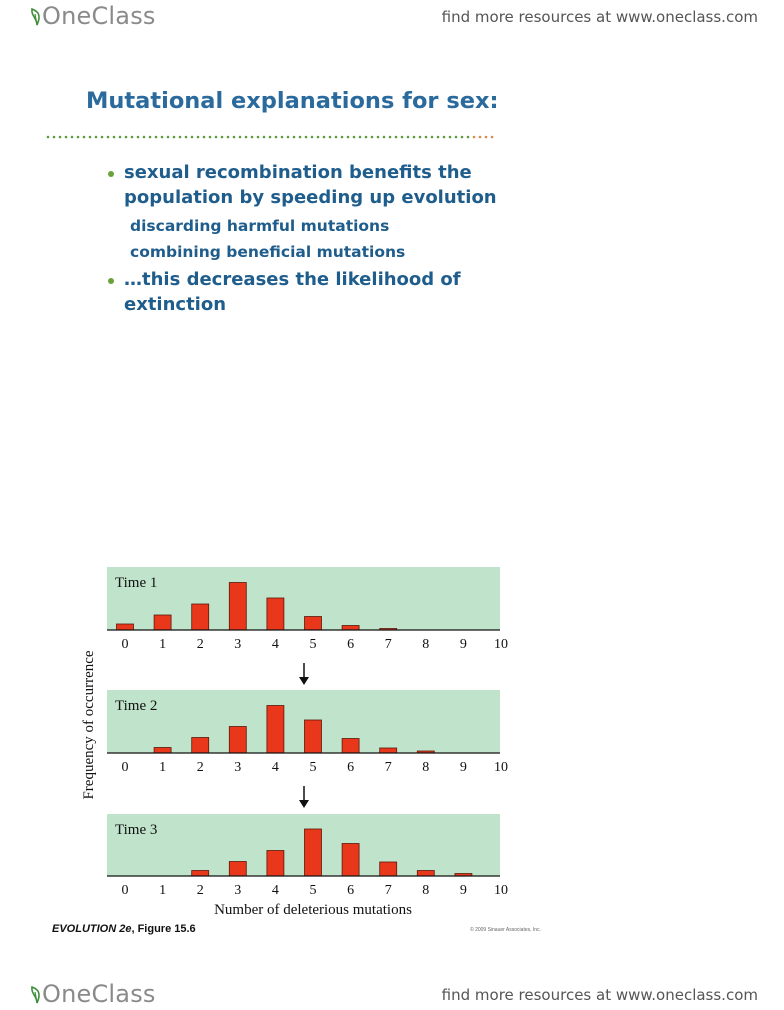 The width and height of the screenshot is (784, 1010). What do you see at coordinates (268, 252) in the screenshot?
I see `sub-point: combining beneficial mutations` at bounding box center [268, 252].